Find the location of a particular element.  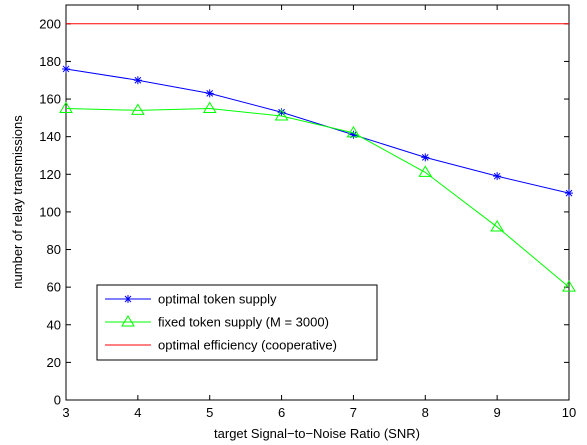

legend-label: optimal efficiency (cooperative) is located at coordinates (247, 345).